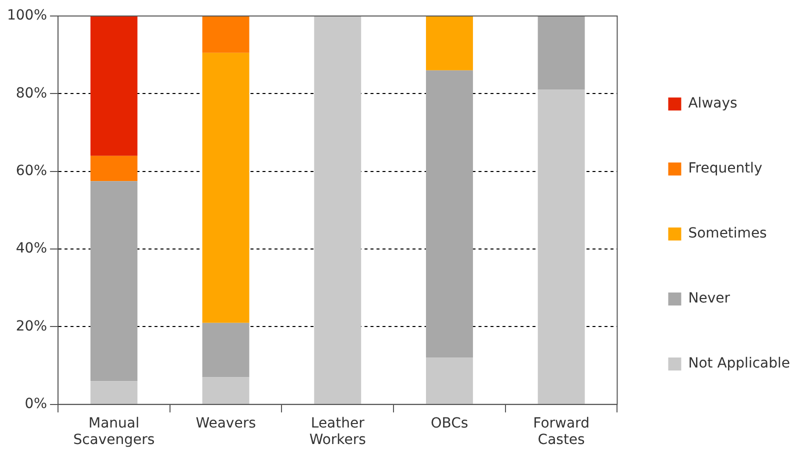 The image size is (804, 456). Describe the element at coordinates (739, 364) in the screenshot. I see `legend-label: Not Applicable` at that location.